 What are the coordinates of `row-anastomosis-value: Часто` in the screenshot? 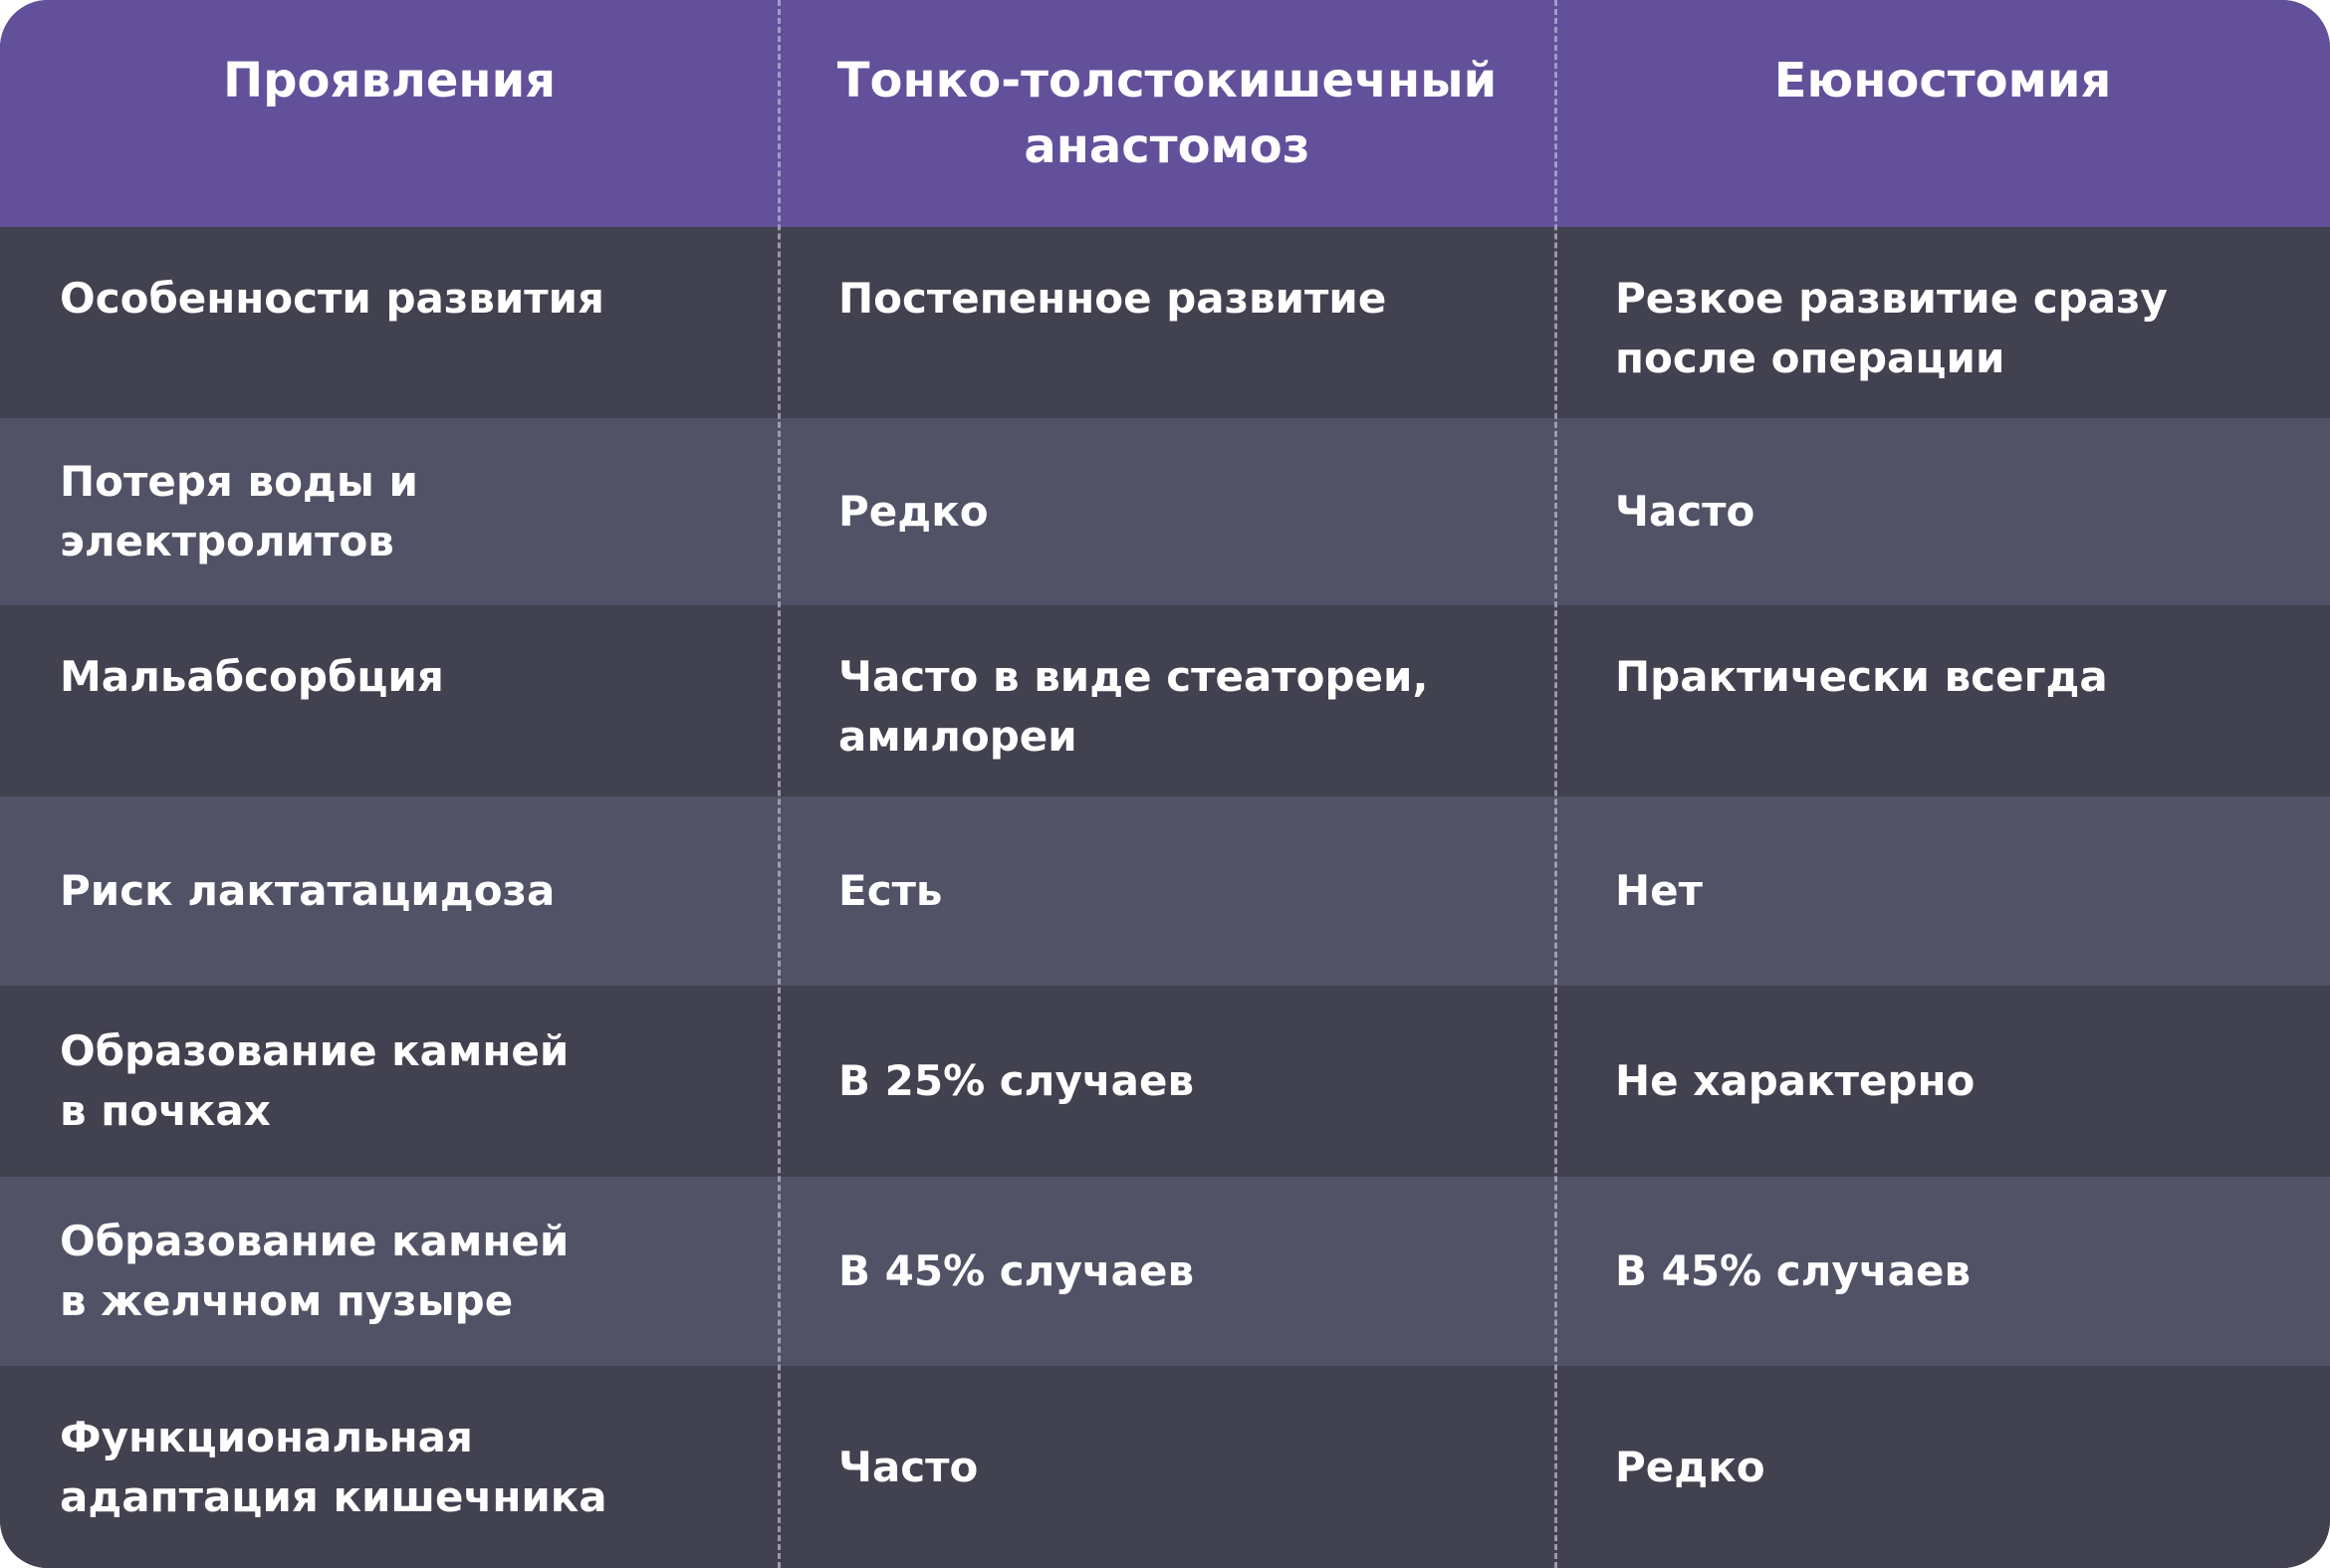 It's located at (909, 1467).